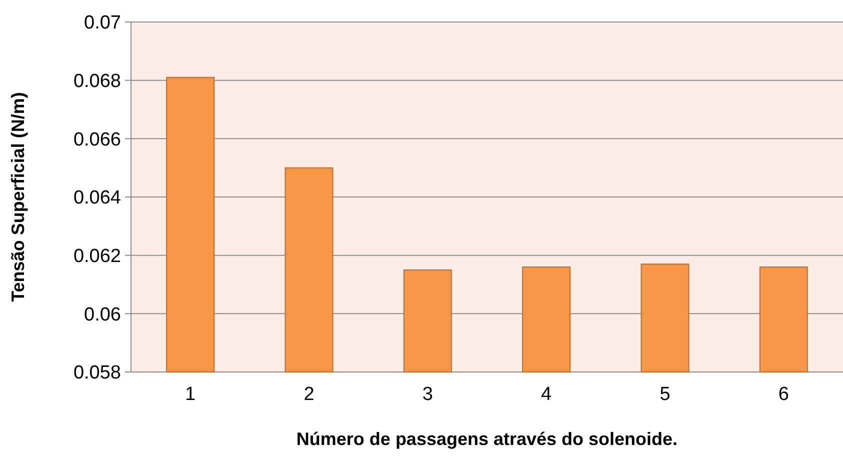 The width and height of the screenshot is (843, 461). I want to click on x-tick-label: 3, so click(427, 394).